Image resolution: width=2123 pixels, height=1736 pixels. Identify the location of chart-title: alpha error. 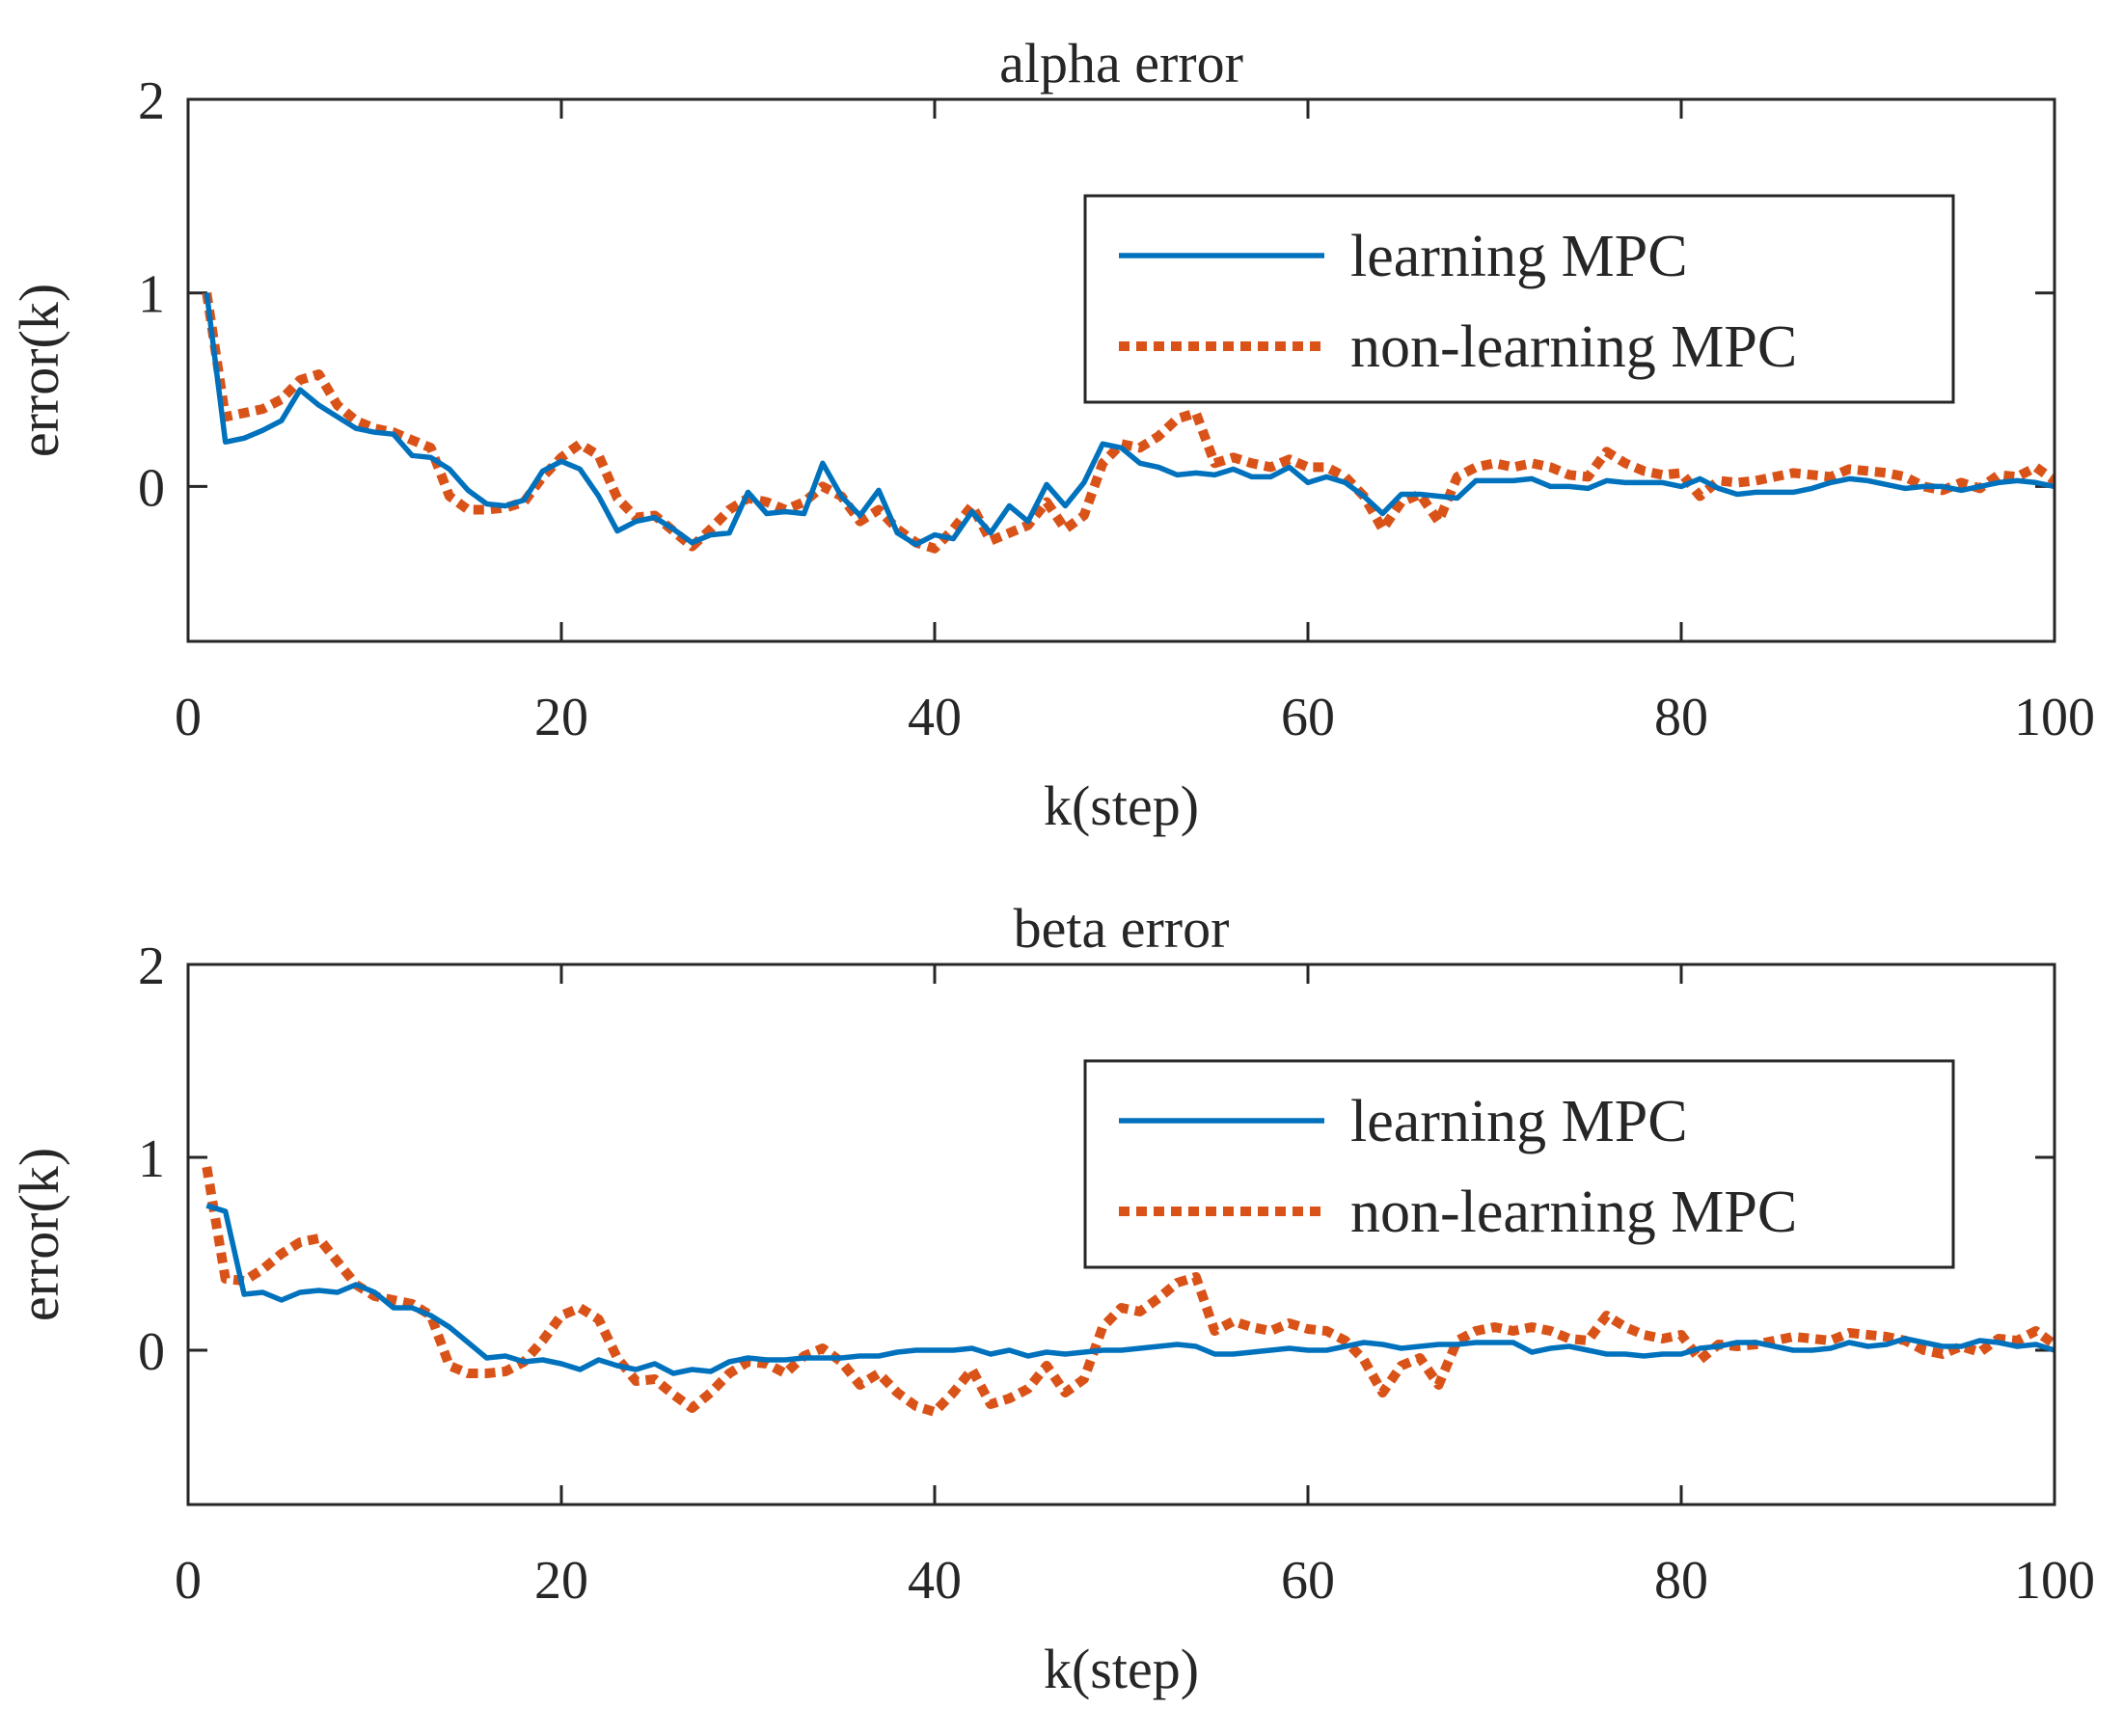
(1121, 64).